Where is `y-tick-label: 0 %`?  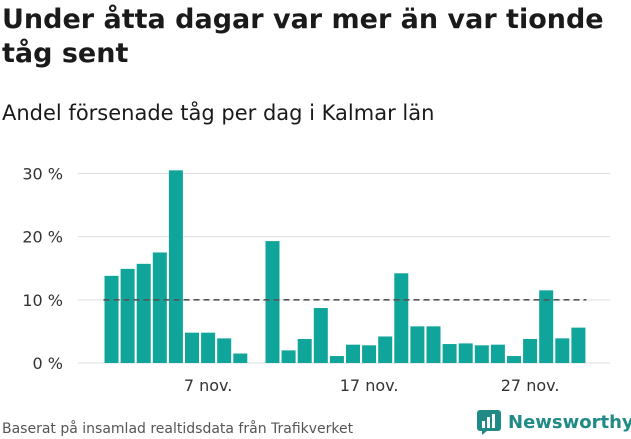 y-tick-label: 0 % is located at coordinates (48, 363).